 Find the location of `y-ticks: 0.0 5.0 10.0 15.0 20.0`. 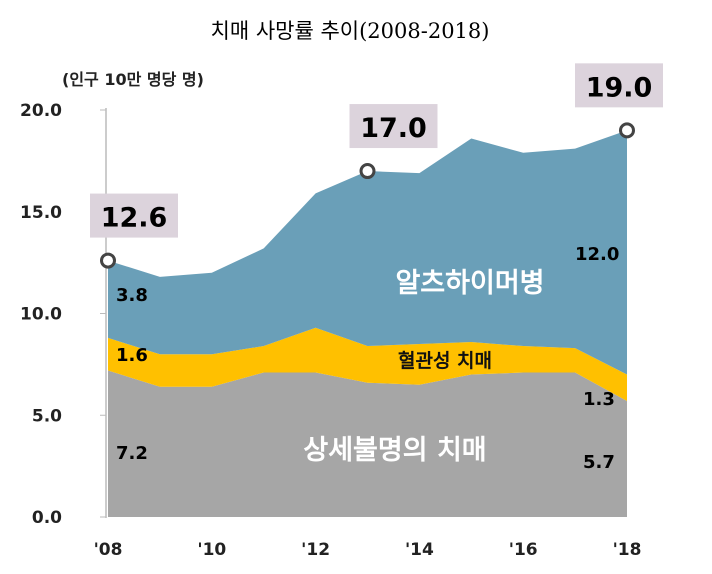

y-ticks: 0.0 5.0 10.0 15.0 20.0 is located at coordinates (63, 314).